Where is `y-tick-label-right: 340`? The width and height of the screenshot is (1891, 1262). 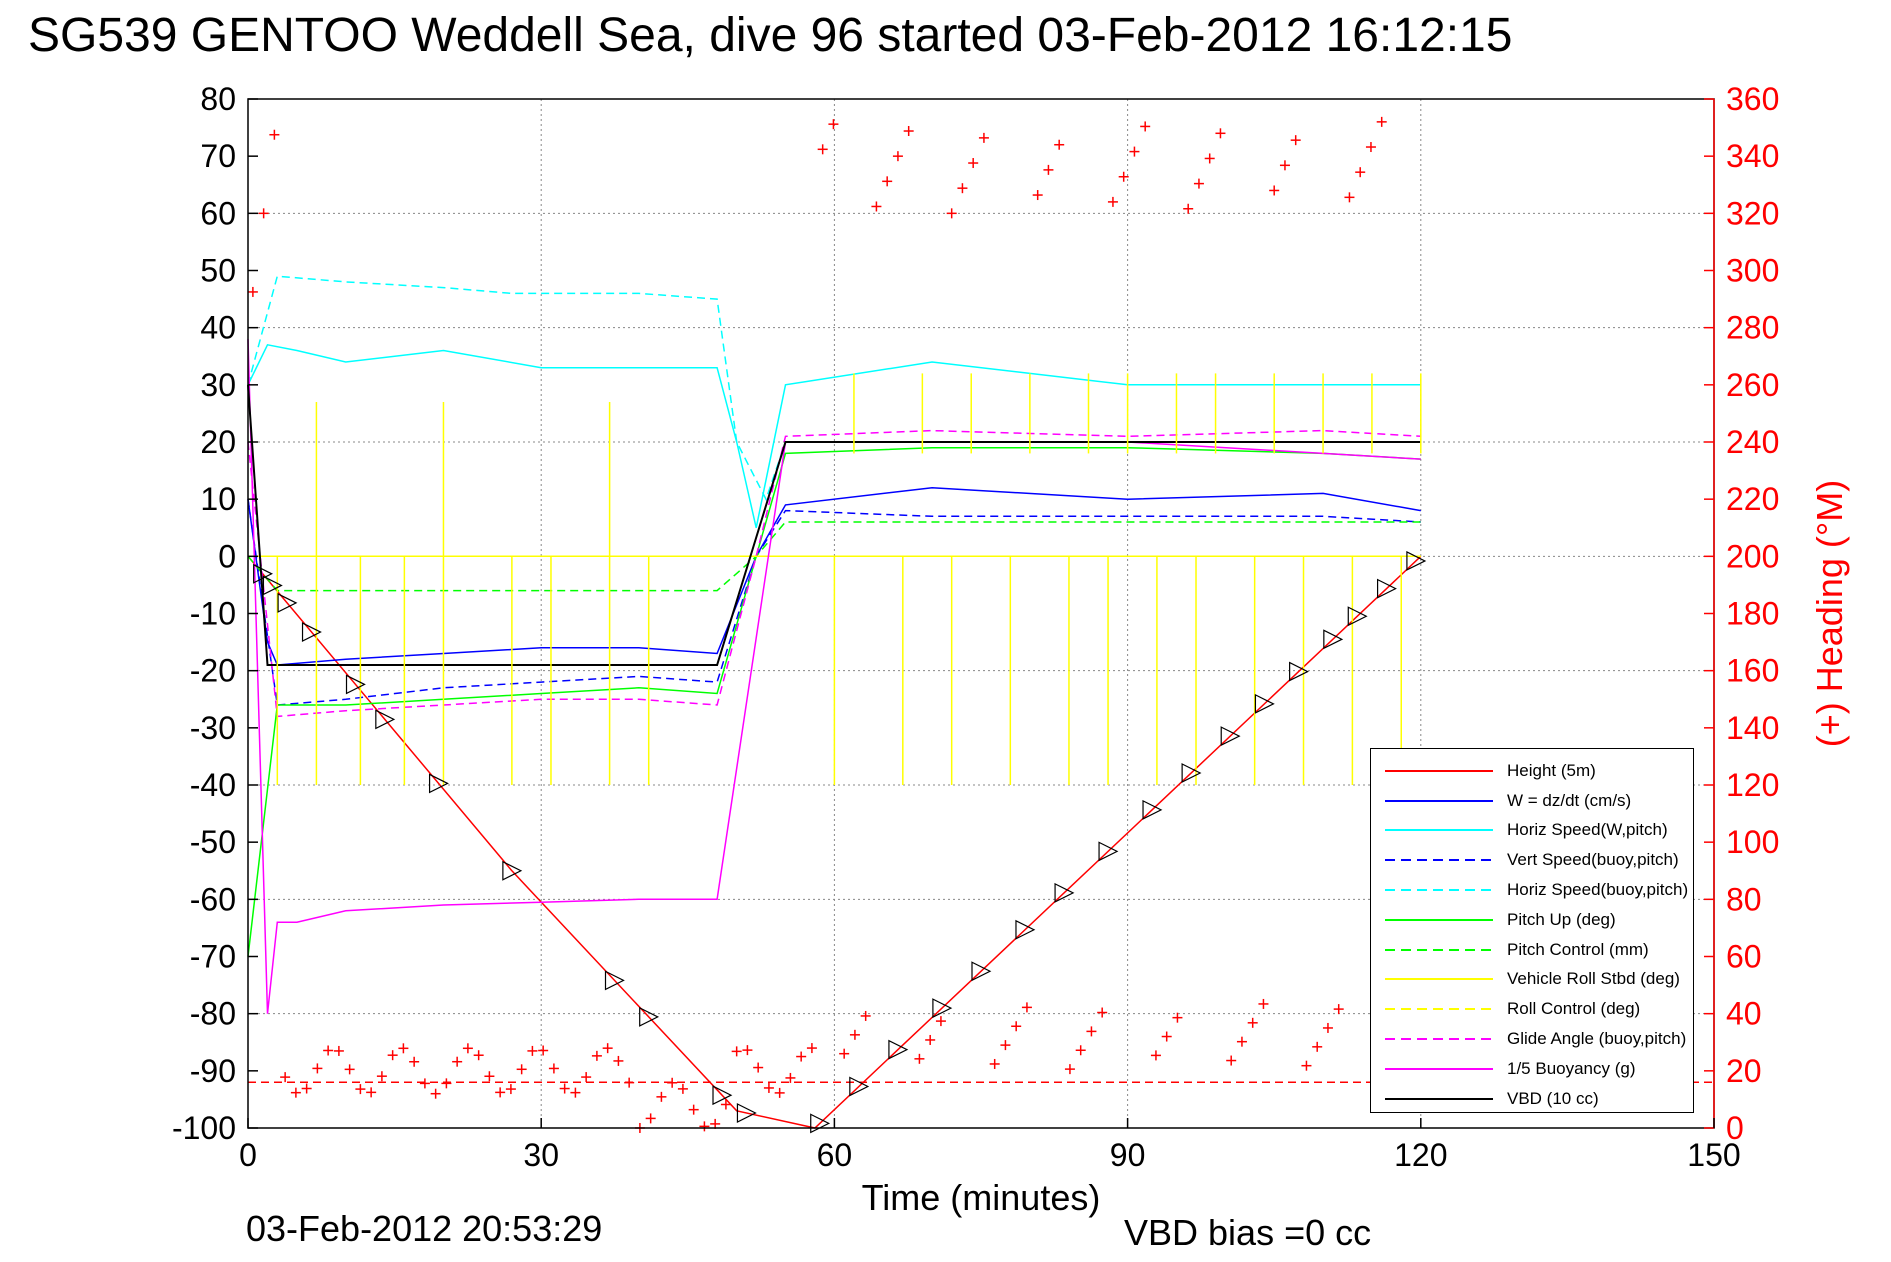
y-tick-label-right: 340 is located at coordinates (1752, 156).